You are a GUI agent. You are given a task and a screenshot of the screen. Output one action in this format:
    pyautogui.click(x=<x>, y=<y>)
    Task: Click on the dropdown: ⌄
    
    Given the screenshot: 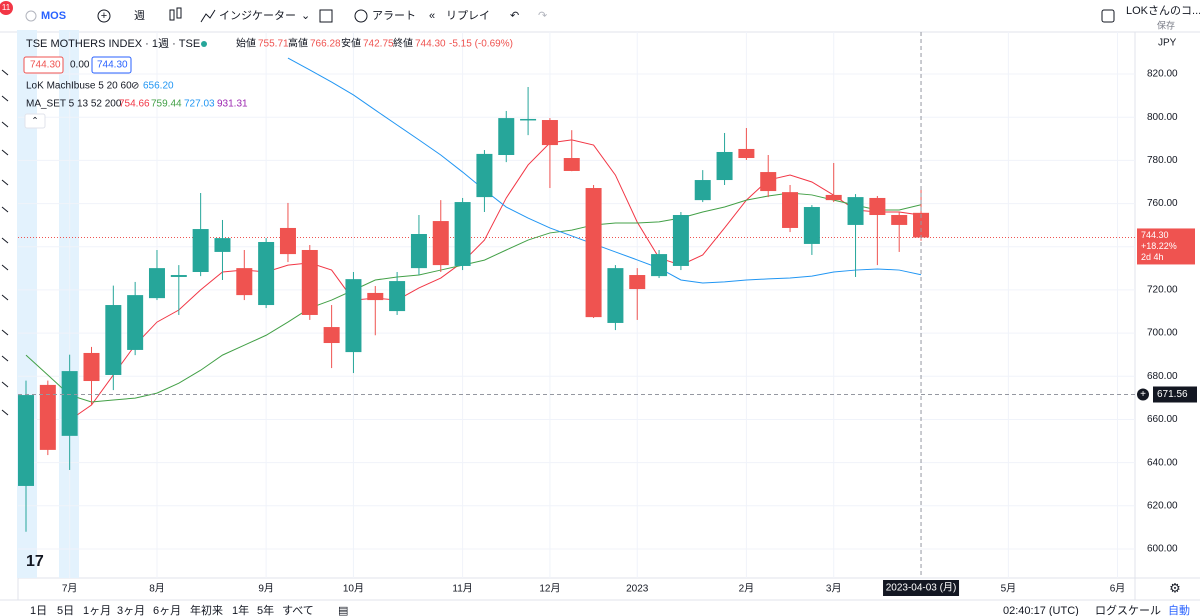 What is the action you would take?
    pyautogui.click(x=305, y=16)
    